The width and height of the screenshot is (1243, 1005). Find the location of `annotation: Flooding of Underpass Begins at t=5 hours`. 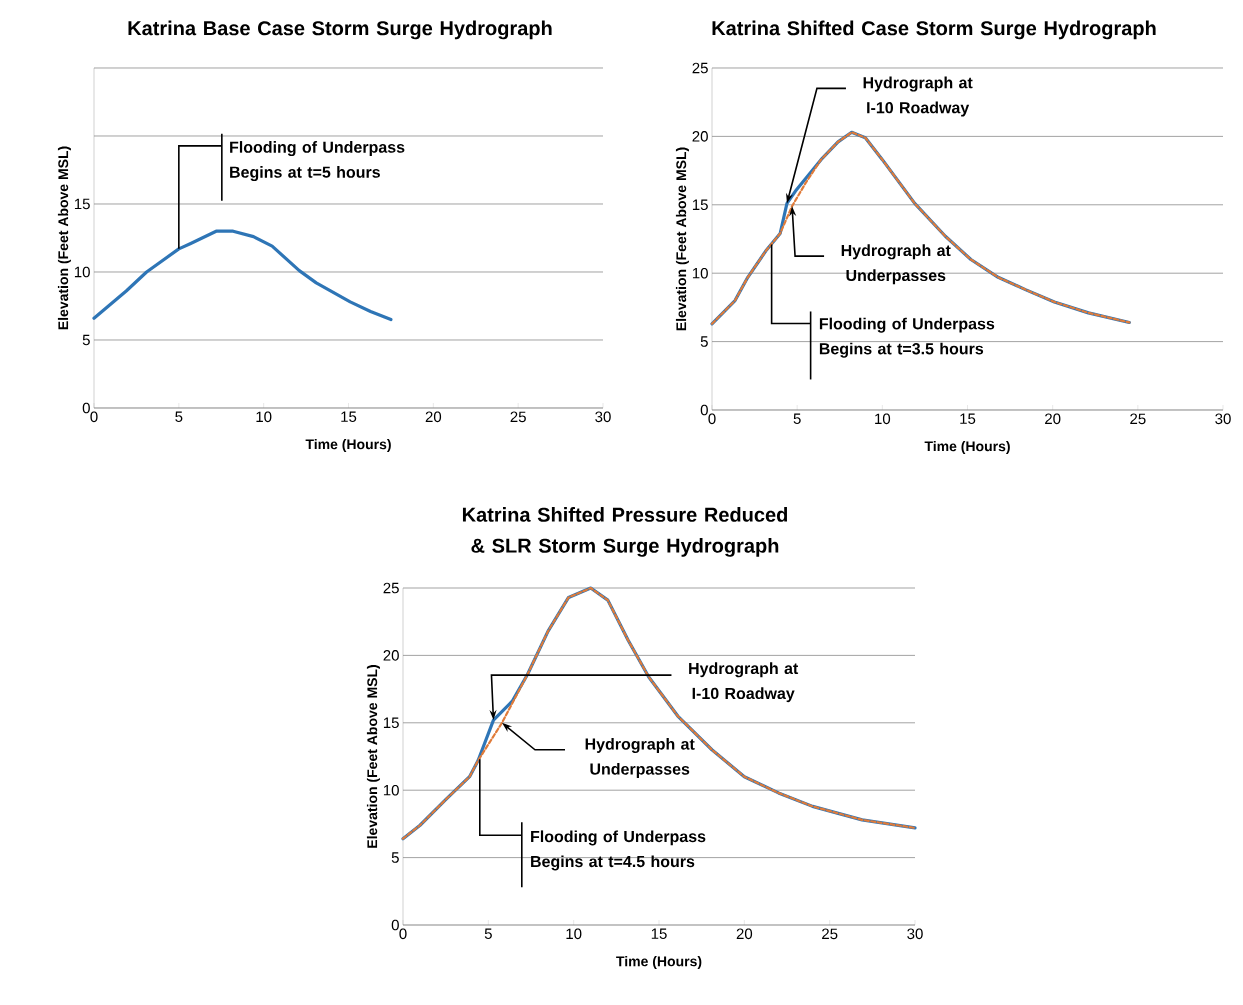

annotation: Flooding of Underpass Begins at t=5 hours is located at coordinates (317, 161).